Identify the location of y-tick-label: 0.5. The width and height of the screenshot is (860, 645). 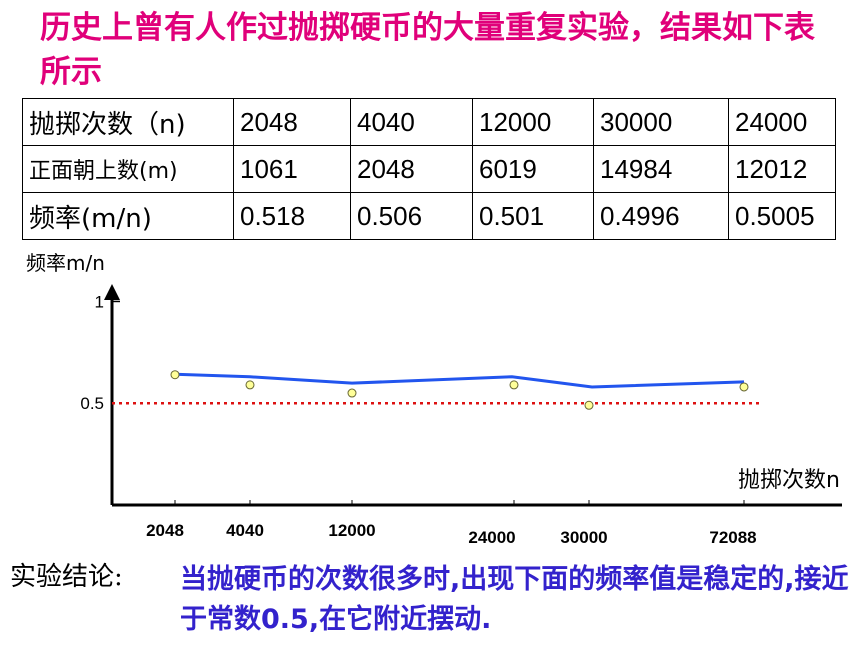
(92, 403).